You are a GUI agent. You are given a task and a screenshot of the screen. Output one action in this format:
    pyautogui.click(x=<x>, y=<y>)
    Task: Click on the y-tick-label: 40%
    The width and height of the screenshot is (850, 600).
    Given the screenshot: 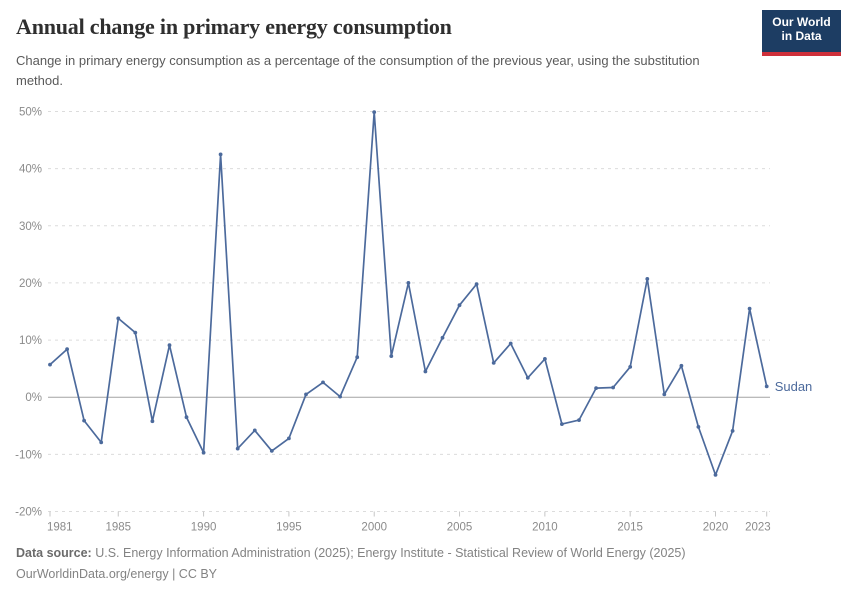 What is the action you would take?
    pyautogui.click(x=30, y=170)
    